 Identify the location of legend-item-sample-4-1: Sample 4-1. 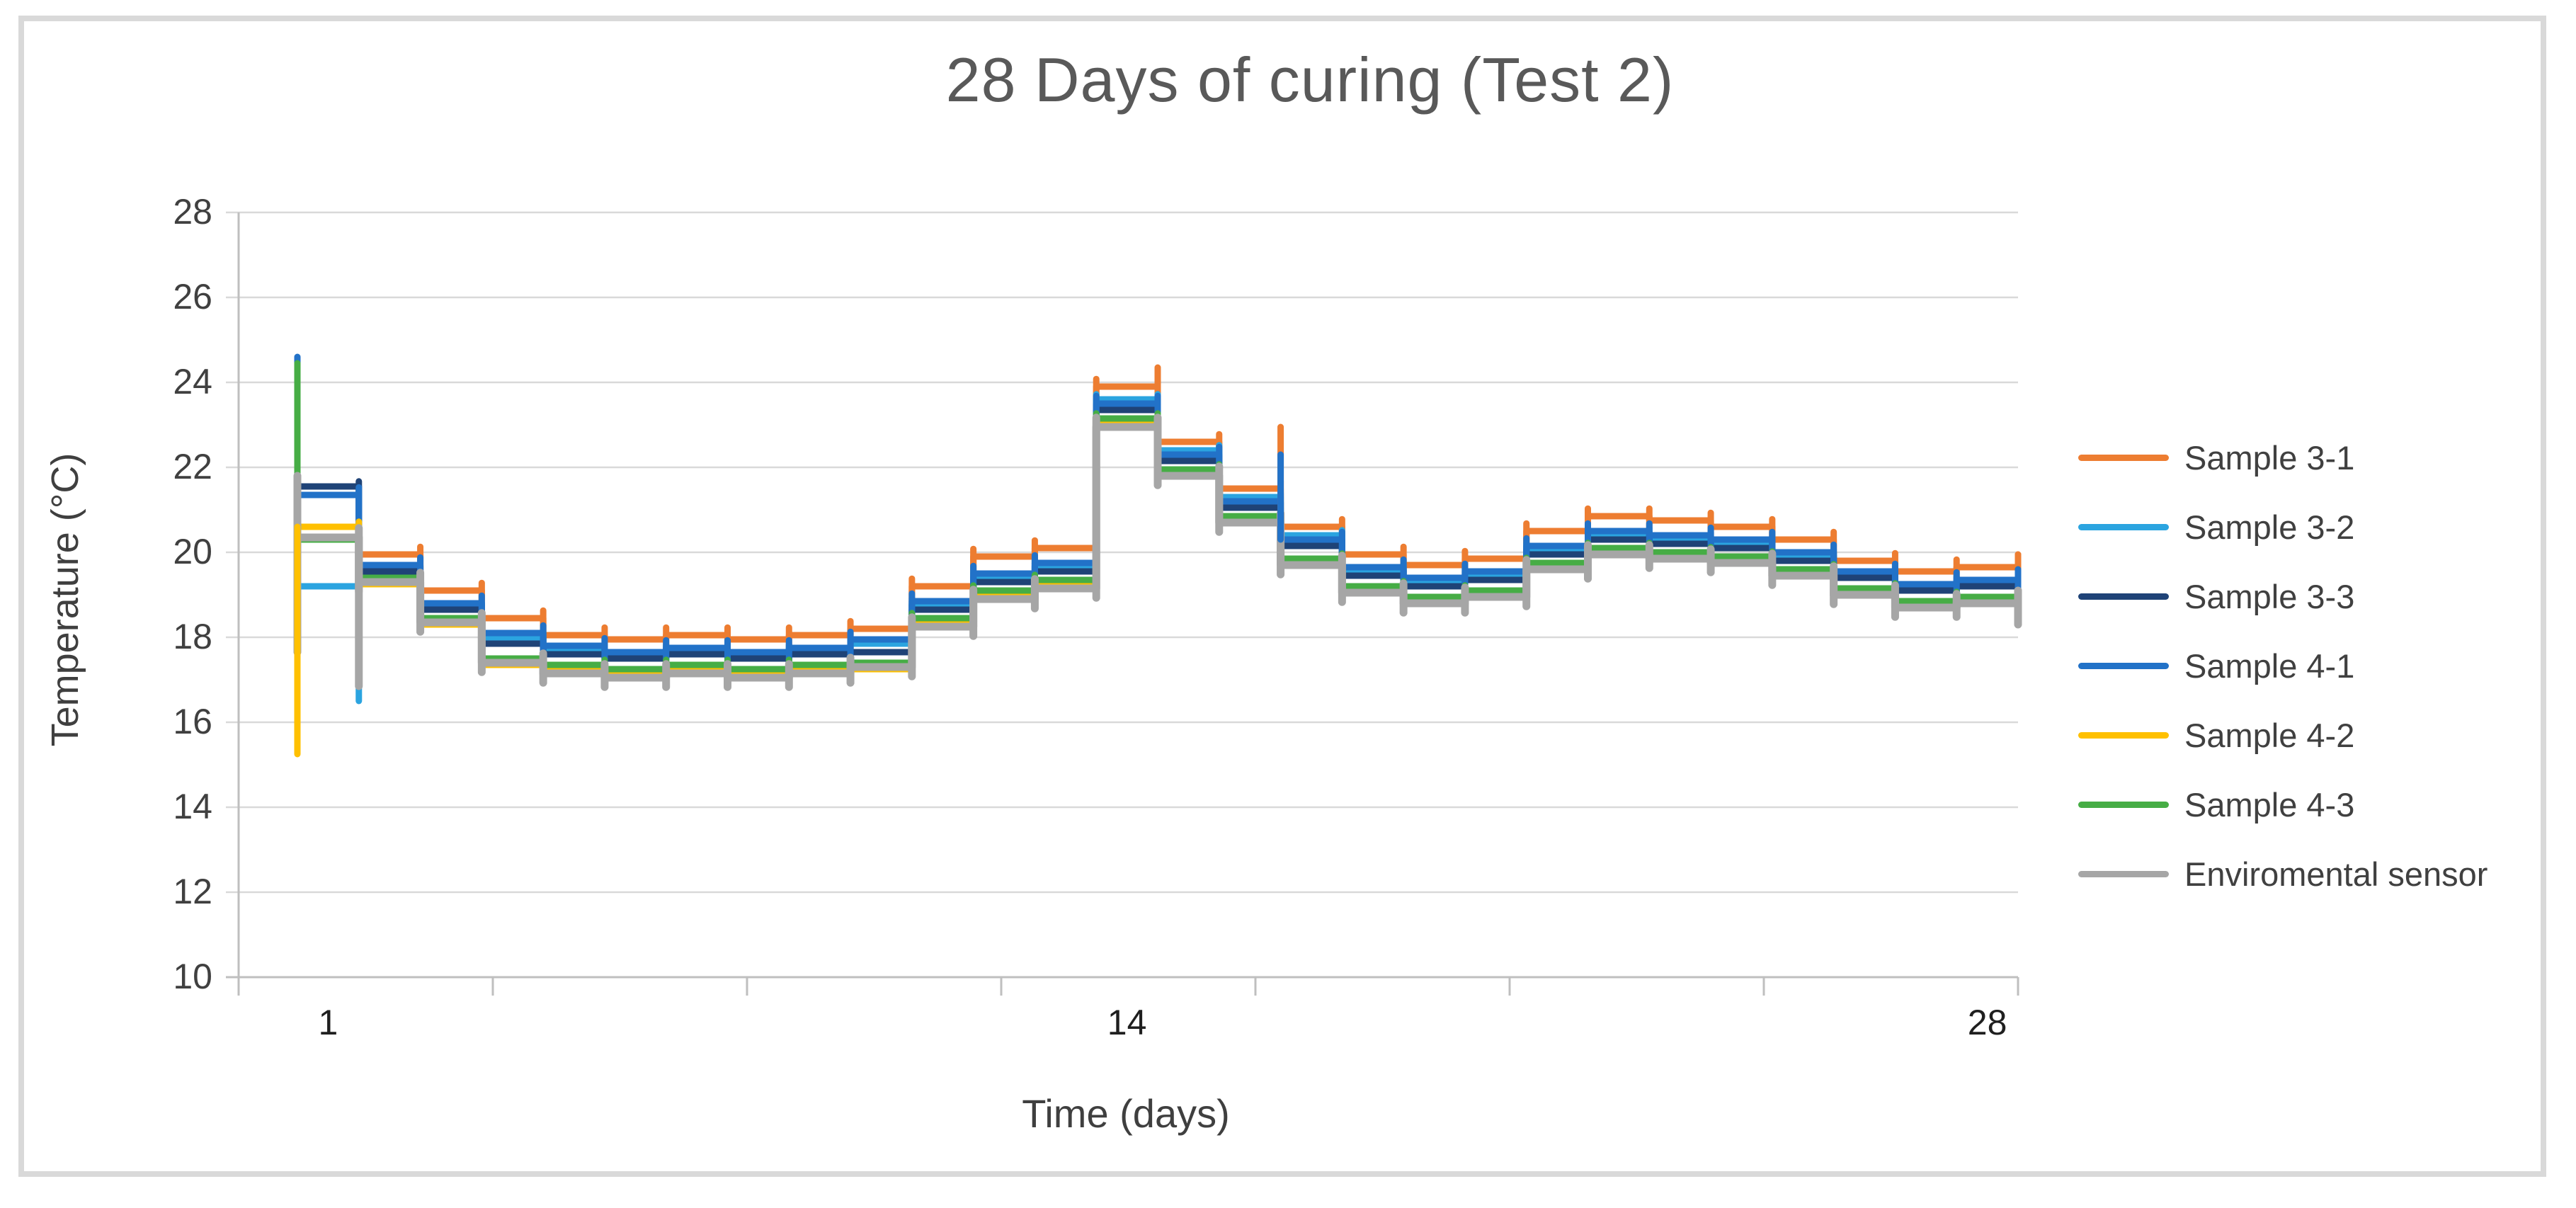
(2216, 665).